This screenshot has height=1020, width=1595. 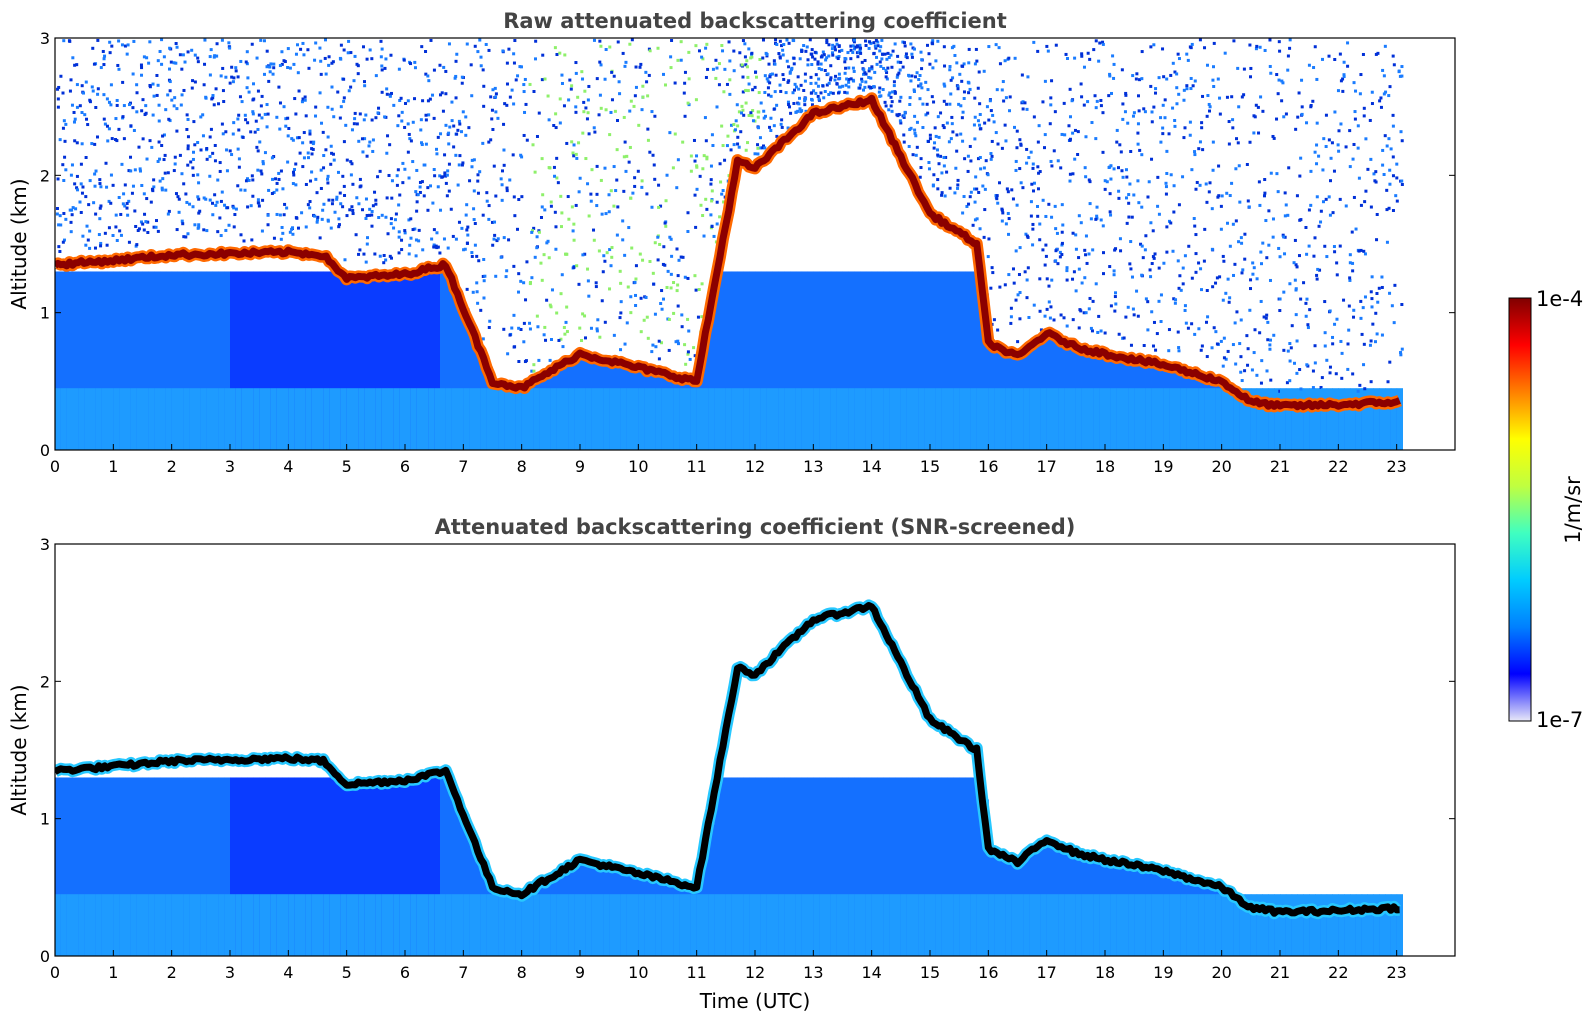 What do you see at coordinates (463, 972) in the screenshot?
I see `x-tick-label: 7` at bounding box center [463, 972].